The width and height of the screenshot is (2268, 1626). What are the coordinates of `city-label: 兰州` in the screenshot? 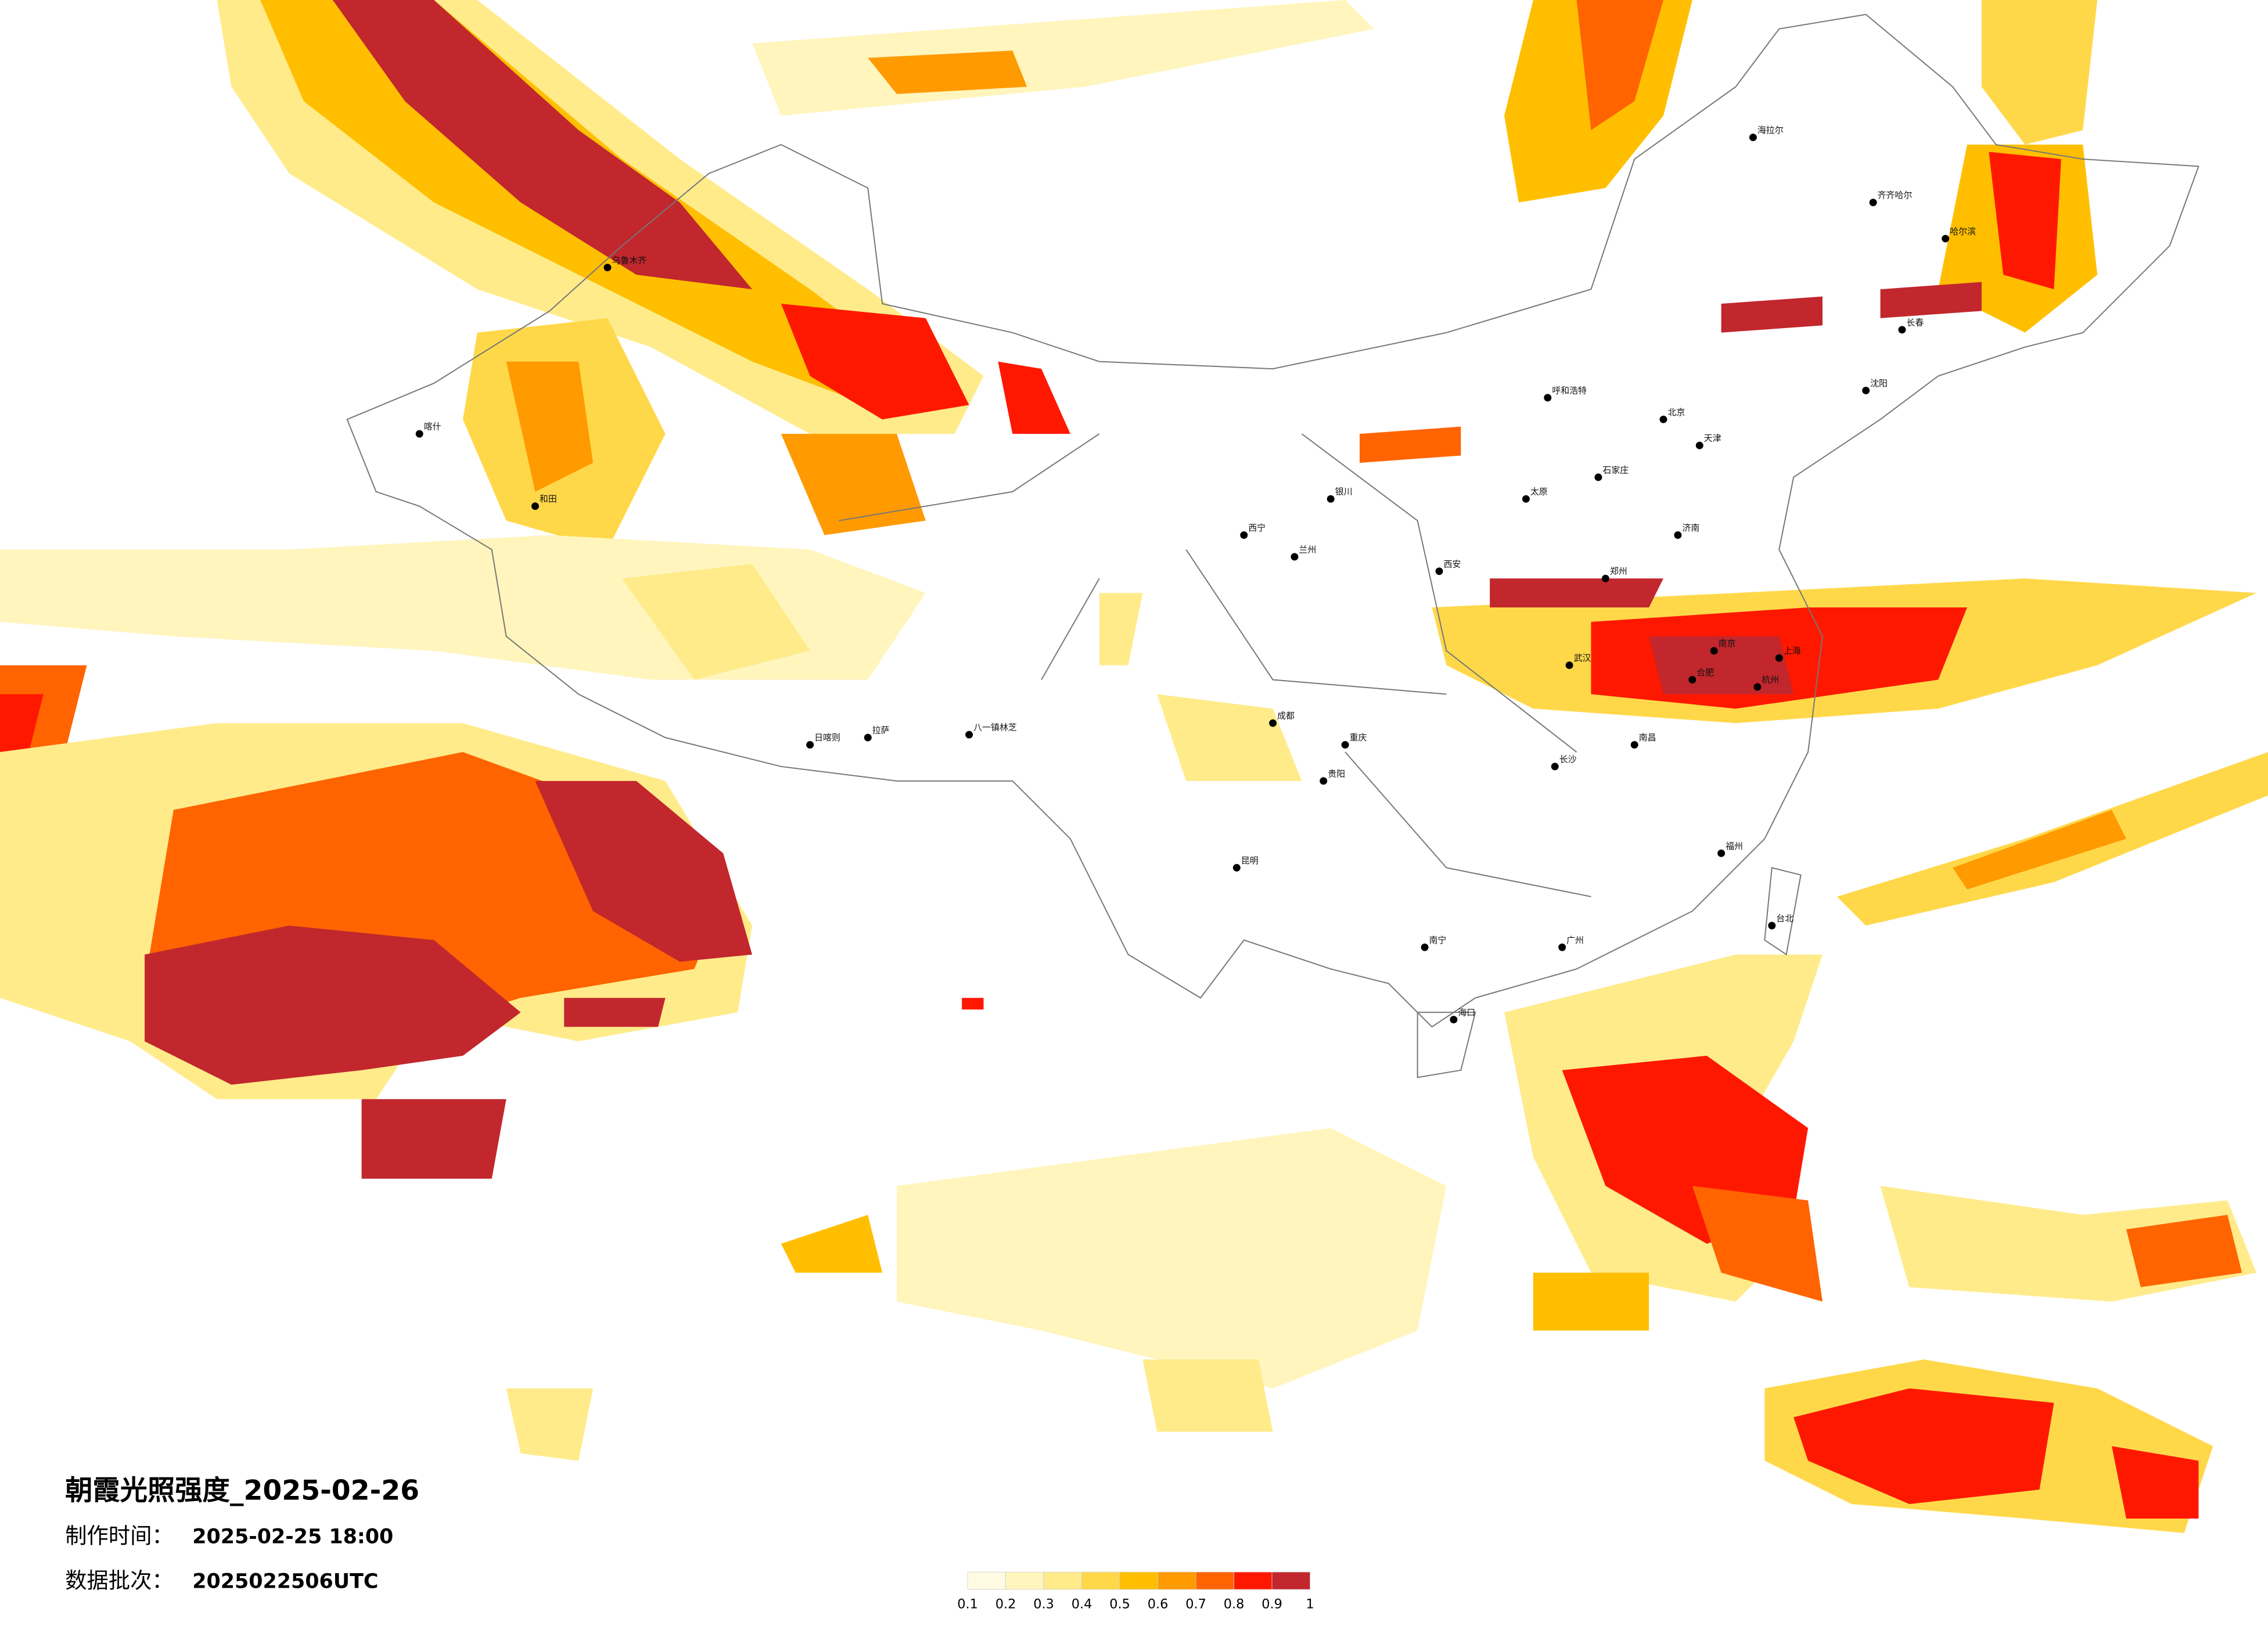 It's located at (1307, 549).